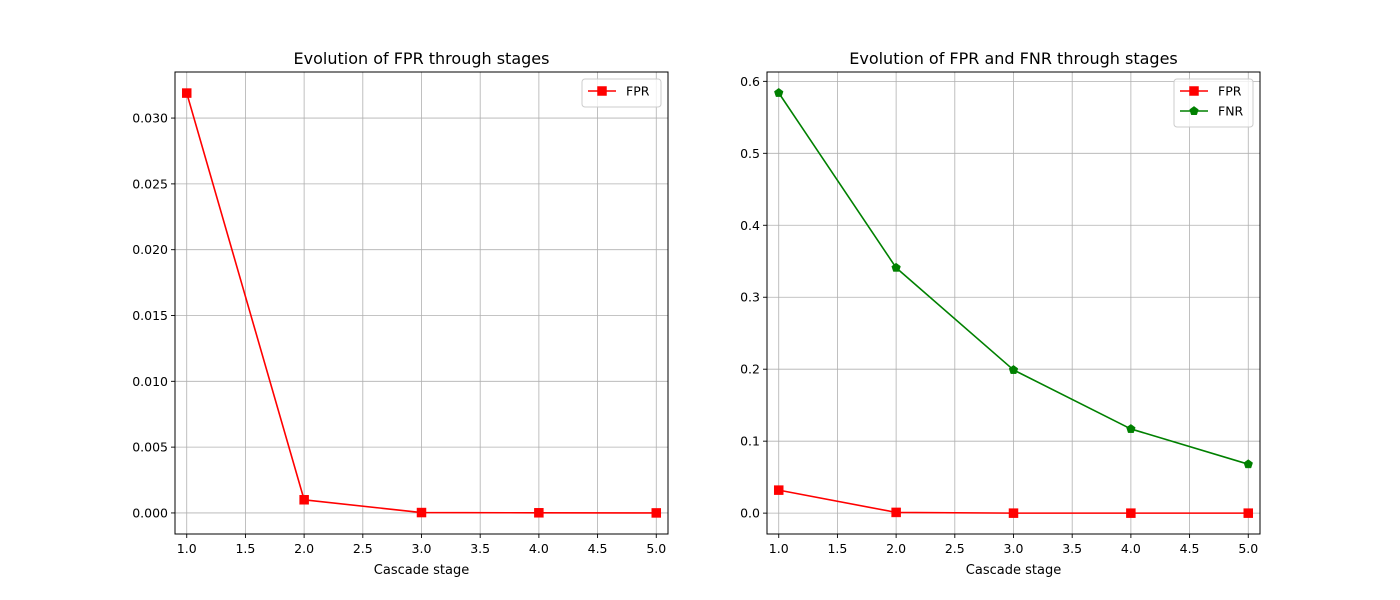  Describe the element at coordinates (750, 513) in the screenshot. I see `y-tick-label: 0.0` at that location.